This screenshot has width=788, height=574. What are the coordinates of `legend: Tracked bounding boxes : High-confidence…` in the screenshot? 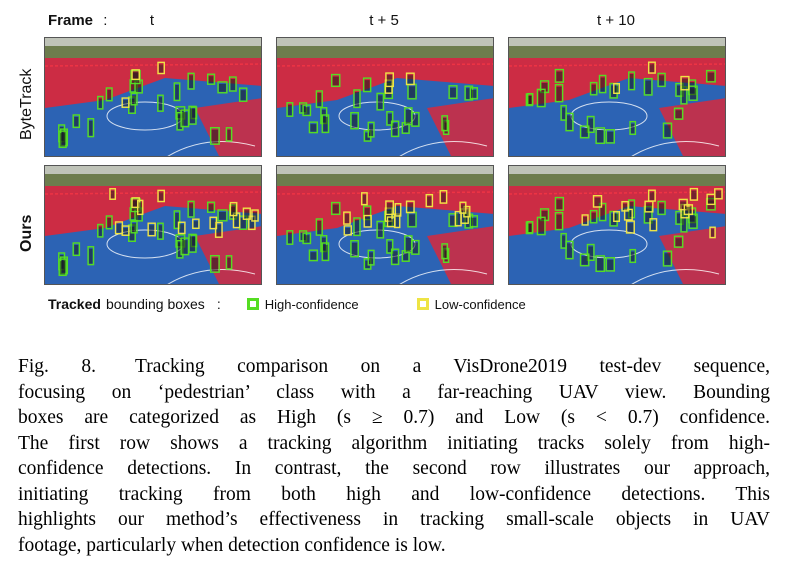 It's located at (287, 304).